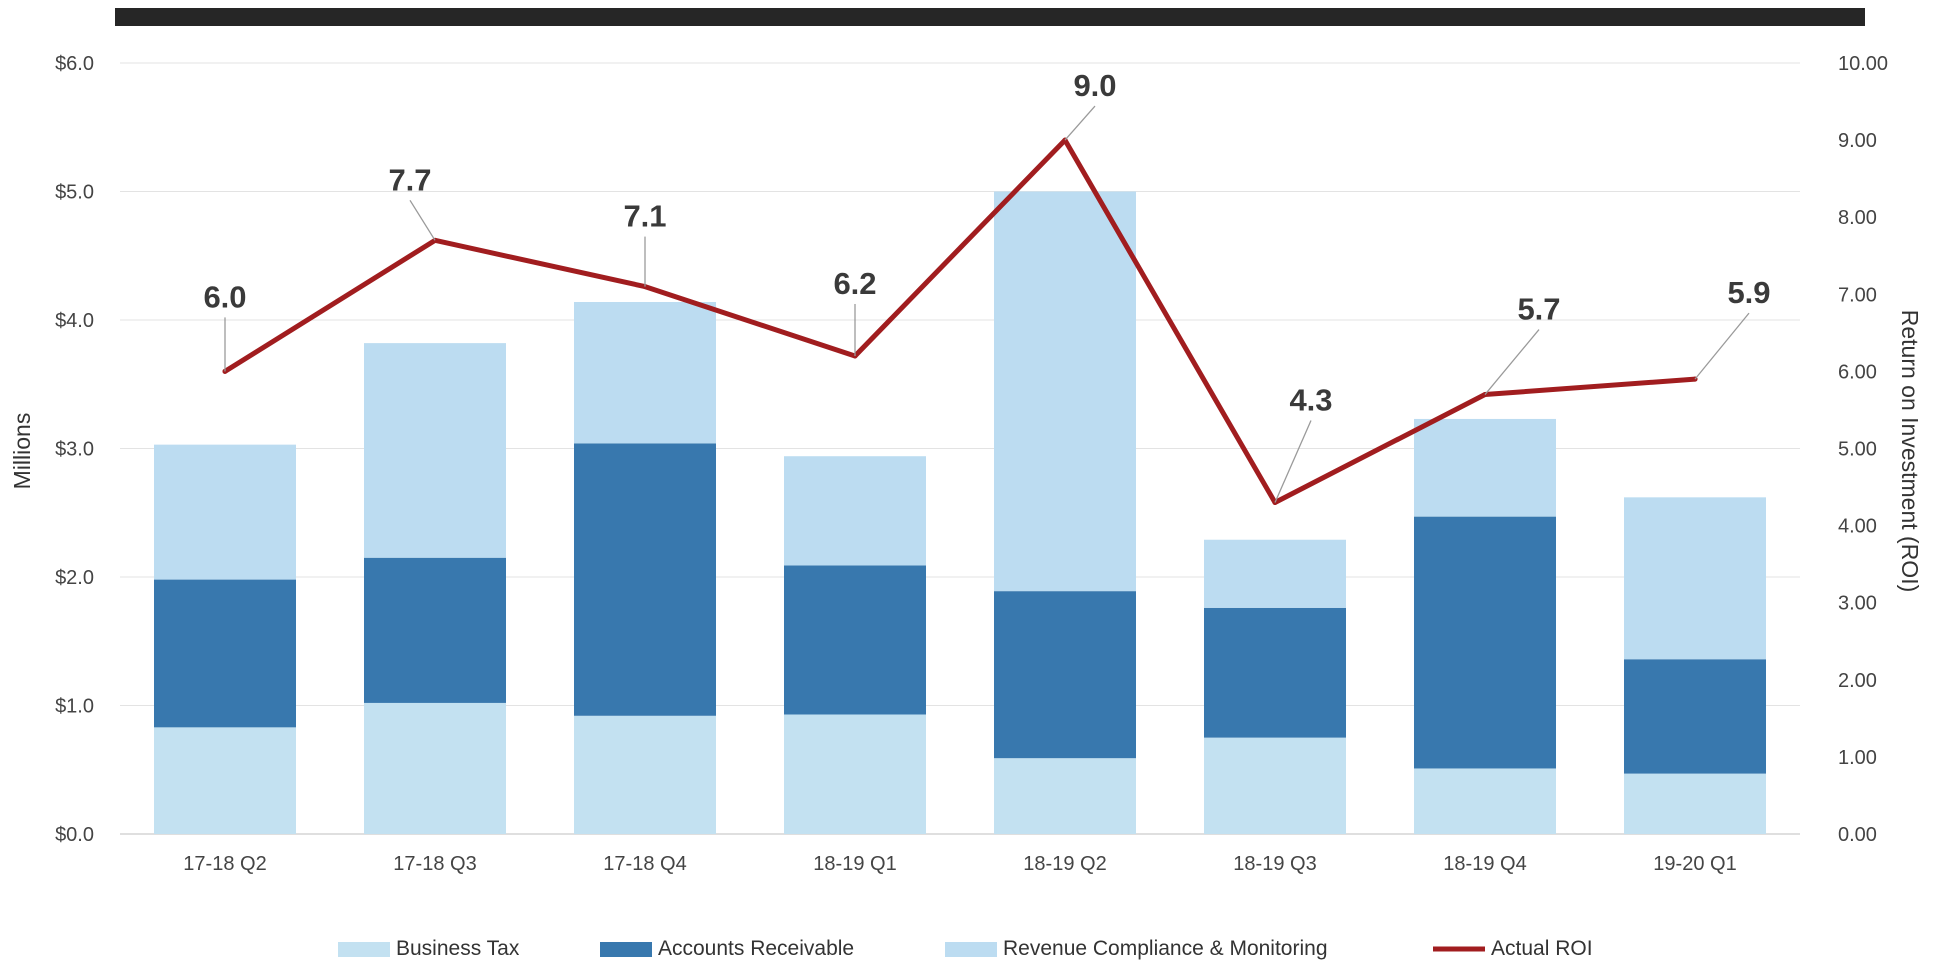 Image resolution: width=1935 pixels, height=966 pixels. What do you see at coordinates (74, 193) in the screenshot?
I see `y-left-tick-label: $5.0` at bounding box center [74, 193].